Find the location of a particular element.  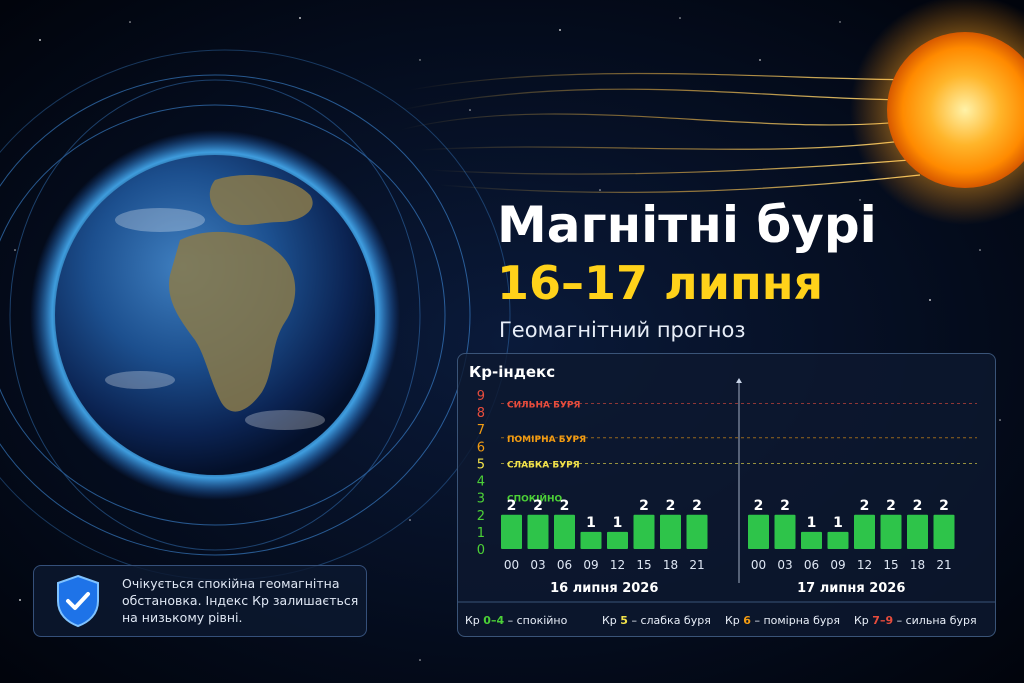

threshold-label: СЛАБКА БУРЯ is located at coordinates (543, 465).